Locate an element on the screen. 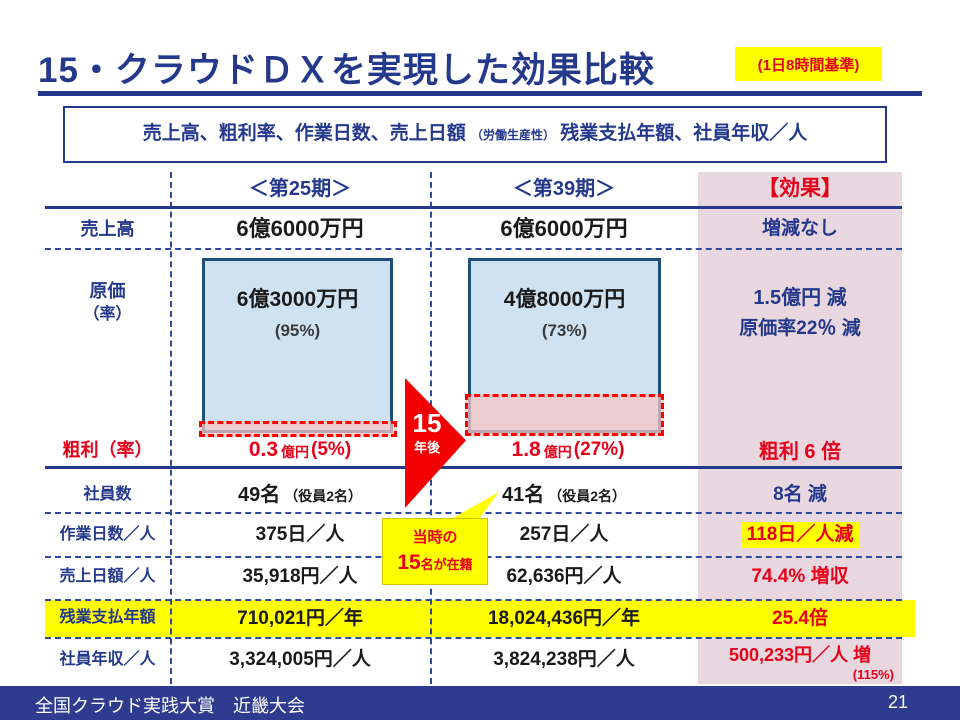 The image size is (960, 720). cell-daily-sales-effect: 74.4% 増収 is located at coordinates (800, 577).